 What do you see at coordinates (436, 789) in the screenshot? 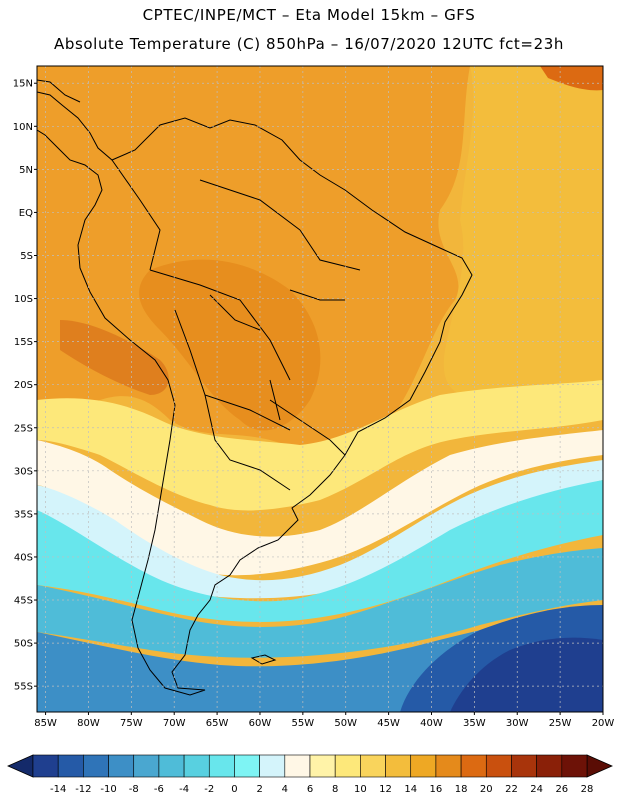
I see `colorbar-label: 16` at bounding box center [436, 789].